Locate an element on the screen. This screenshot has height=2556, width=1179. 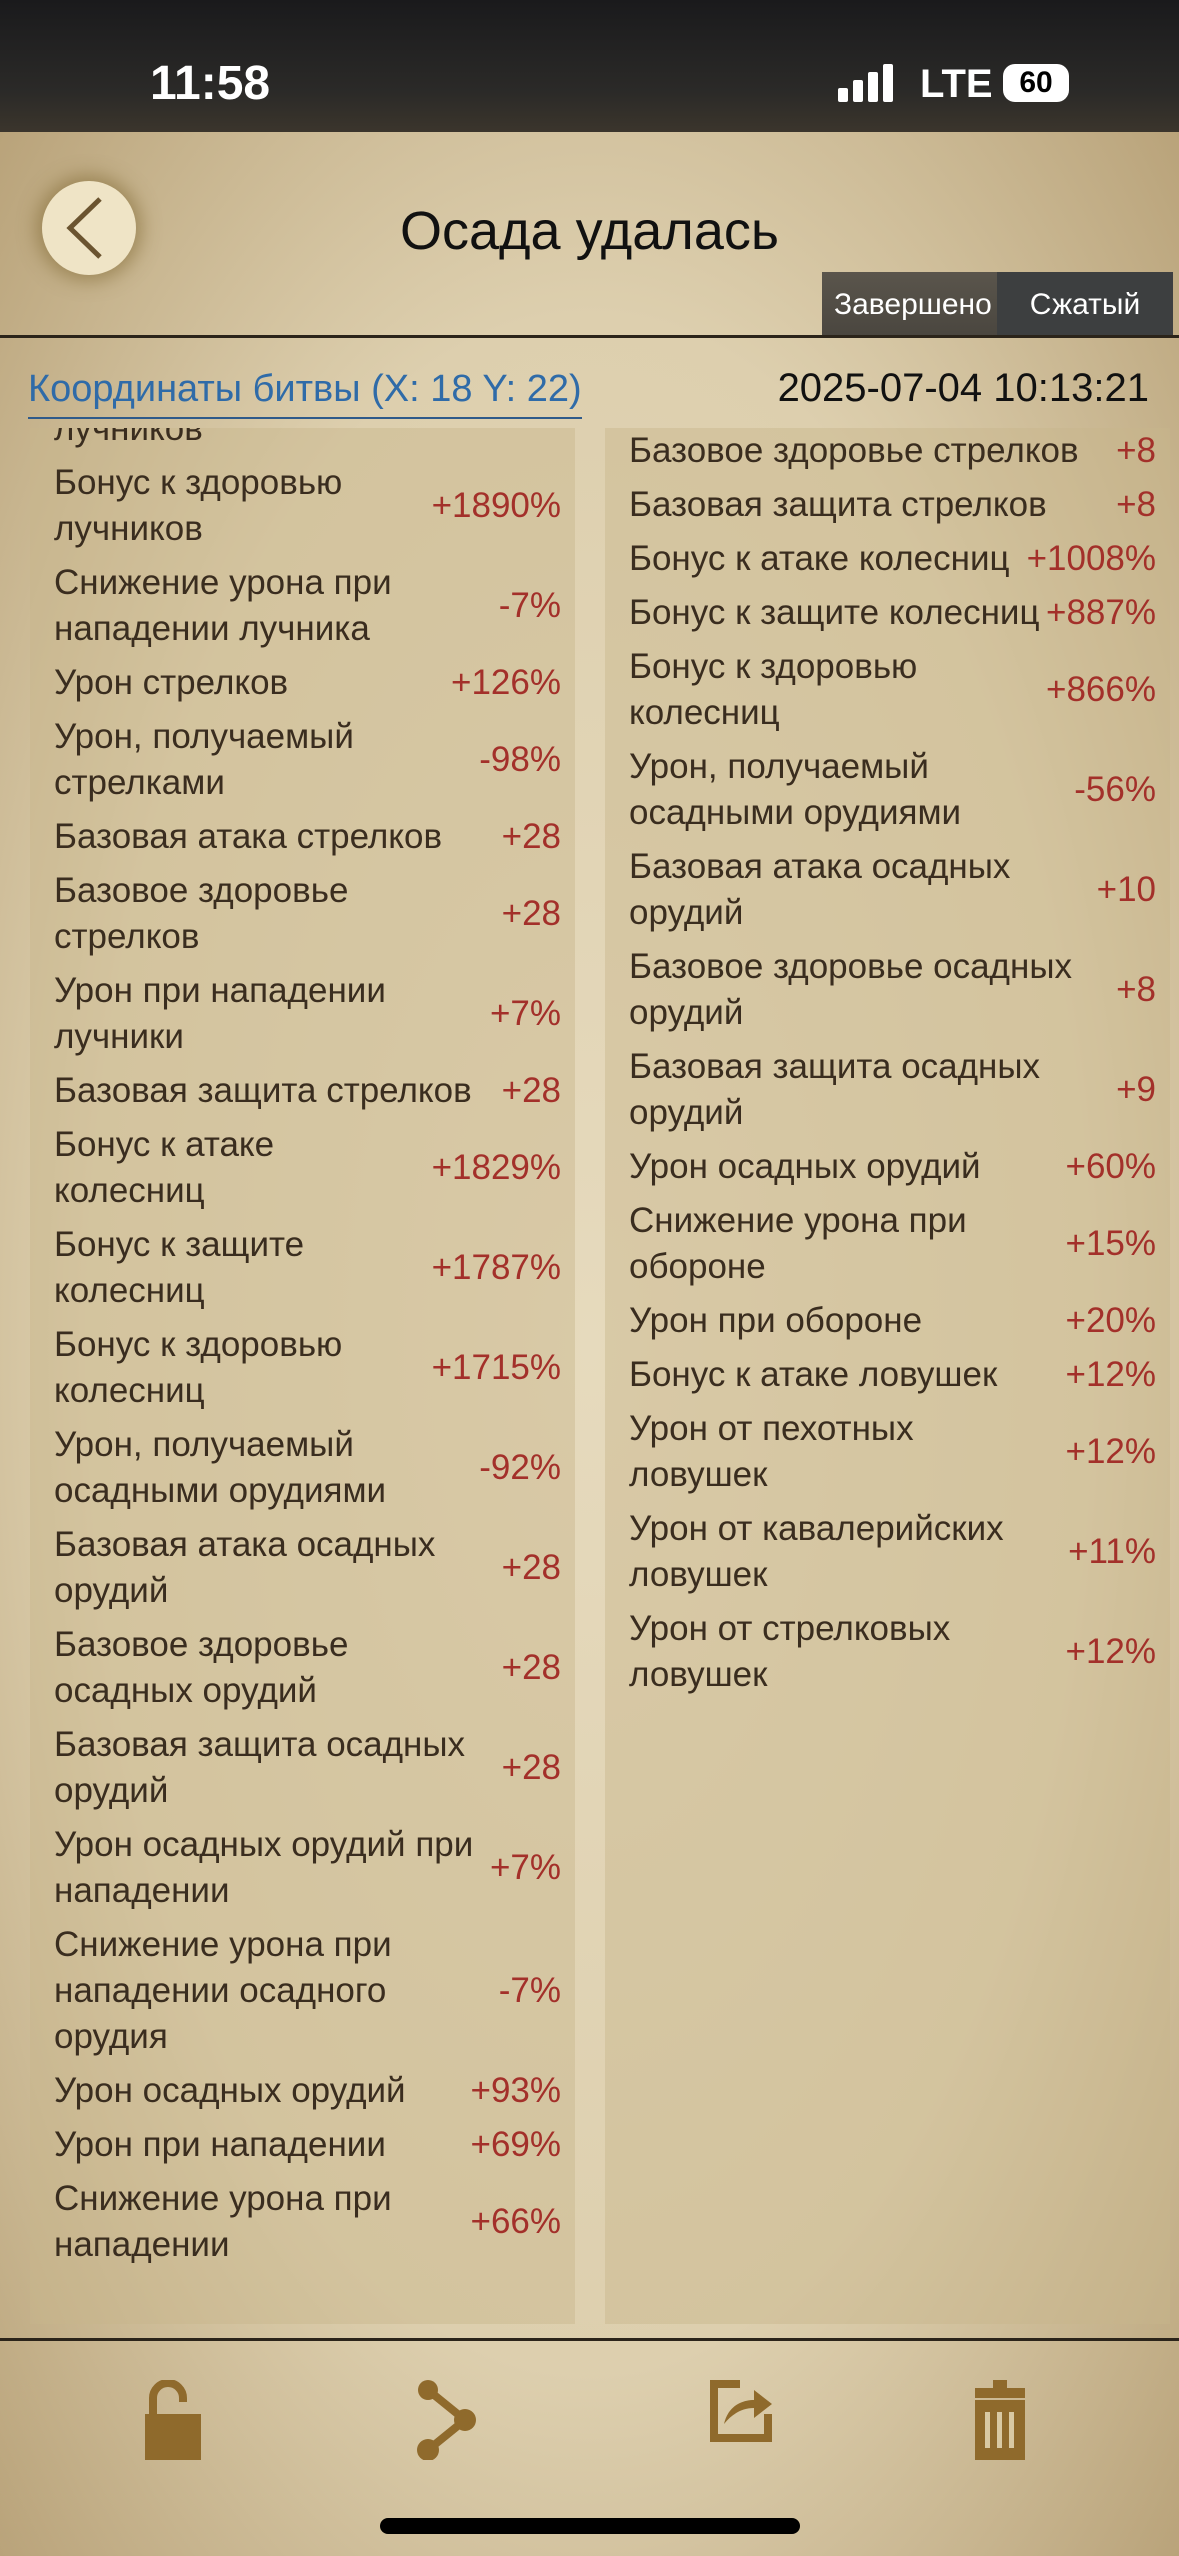
stat-label: Снижение урона при нападении лучника is located at coordinates (223, 605).